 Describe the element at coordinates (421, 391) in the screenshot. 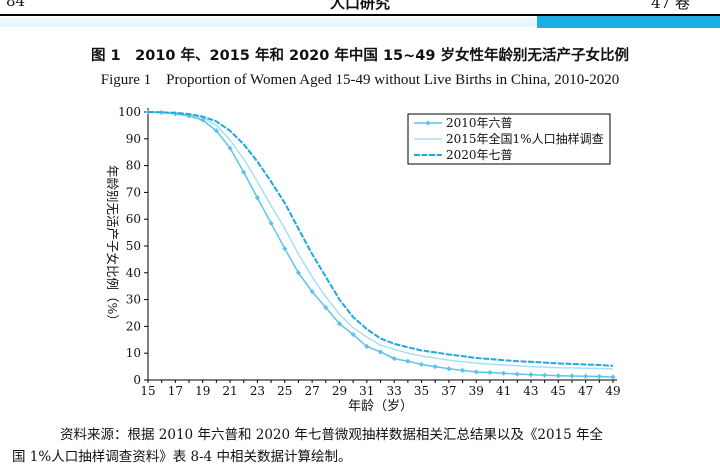

I see `x-tick-label: 35` at that location.